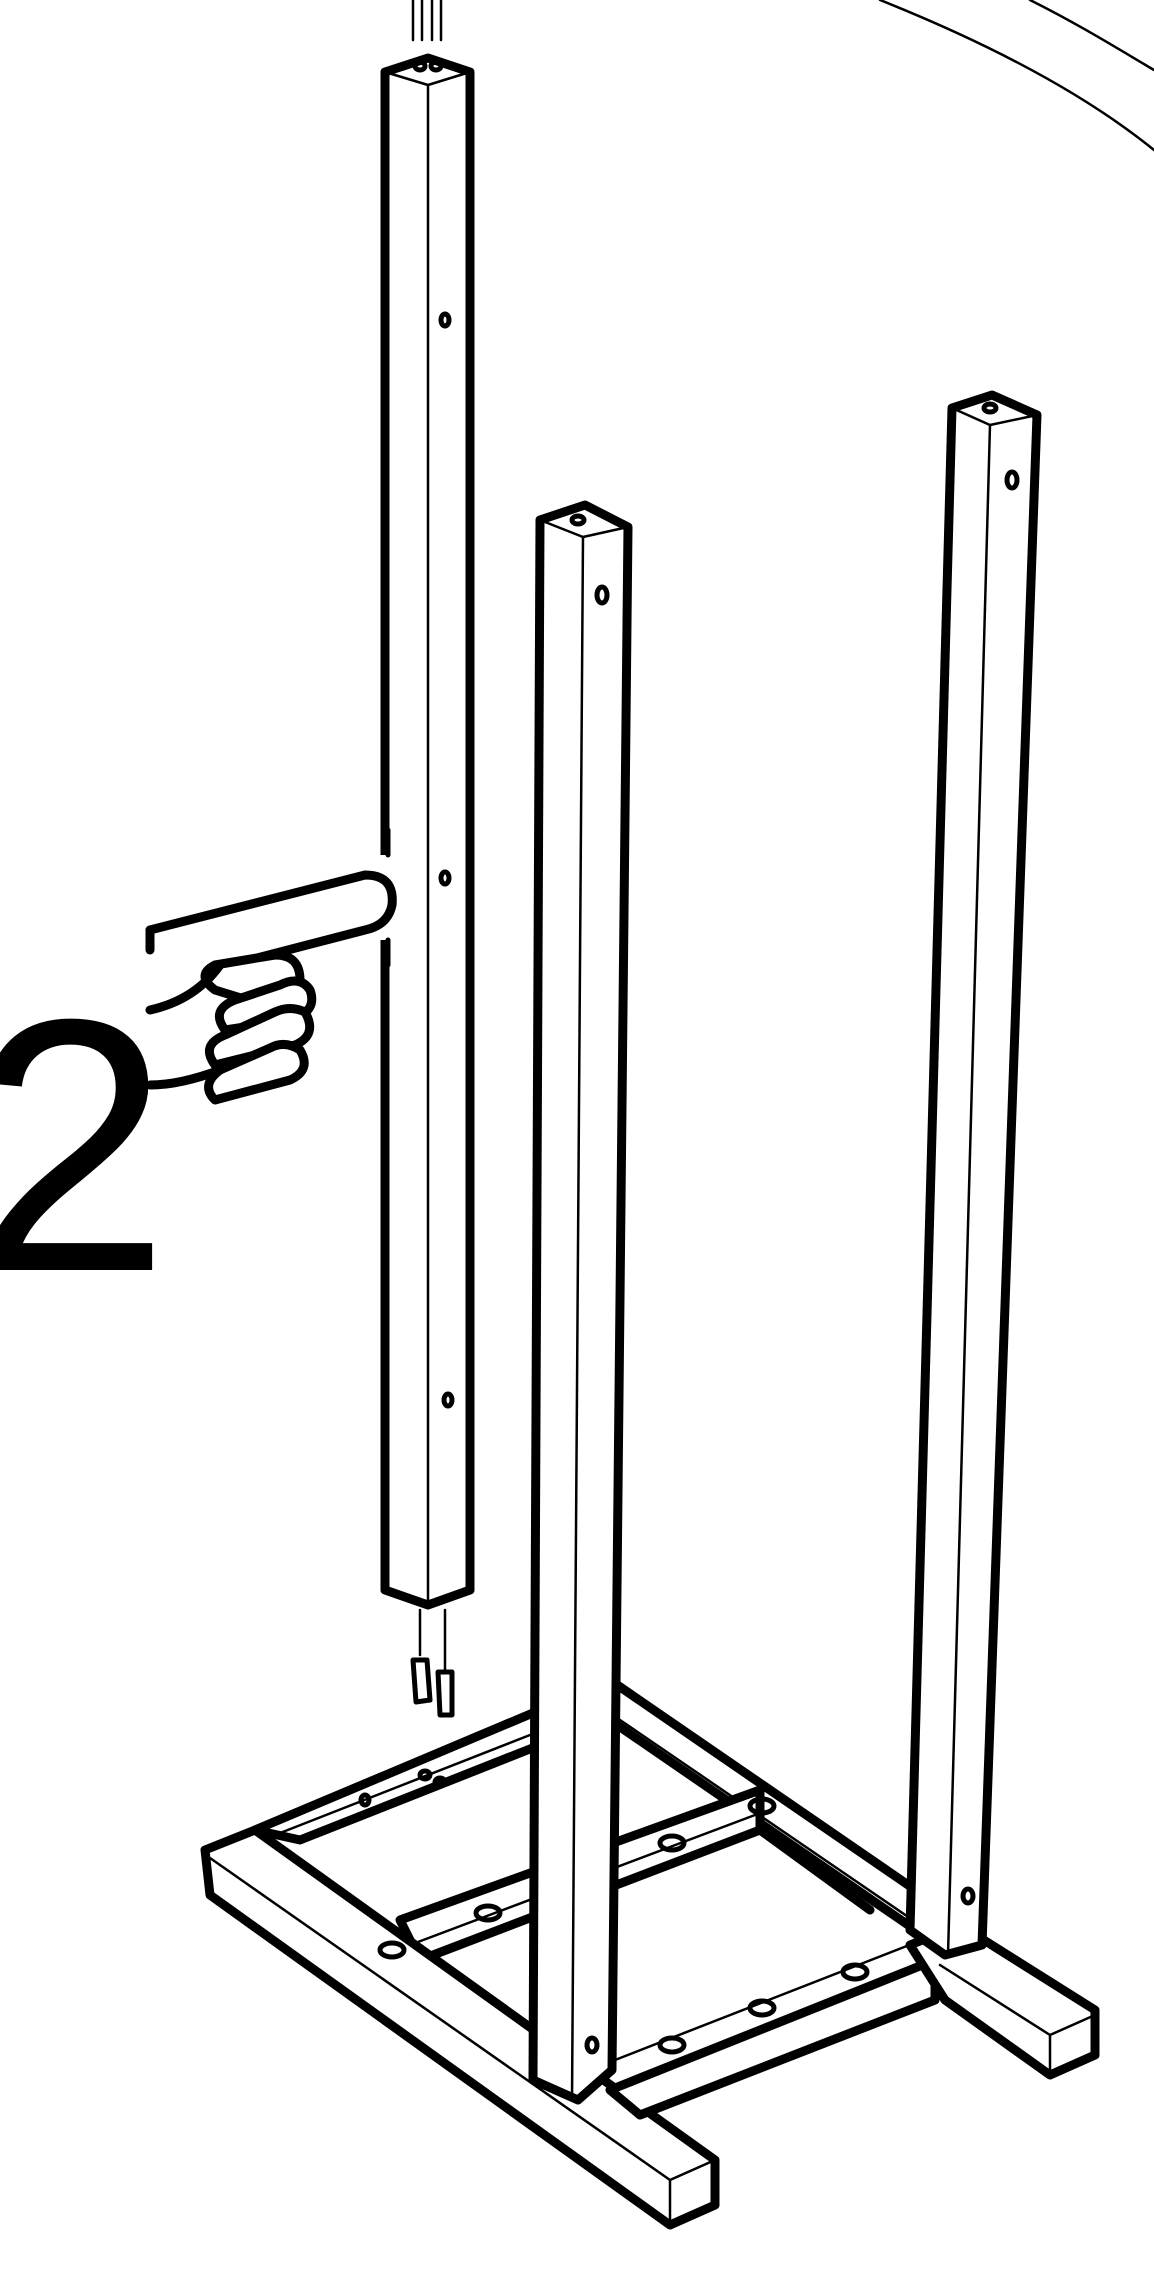  Describe the element at coordinates (580, 1302) in the screenshot. I see `table-leg-middle` at that location.